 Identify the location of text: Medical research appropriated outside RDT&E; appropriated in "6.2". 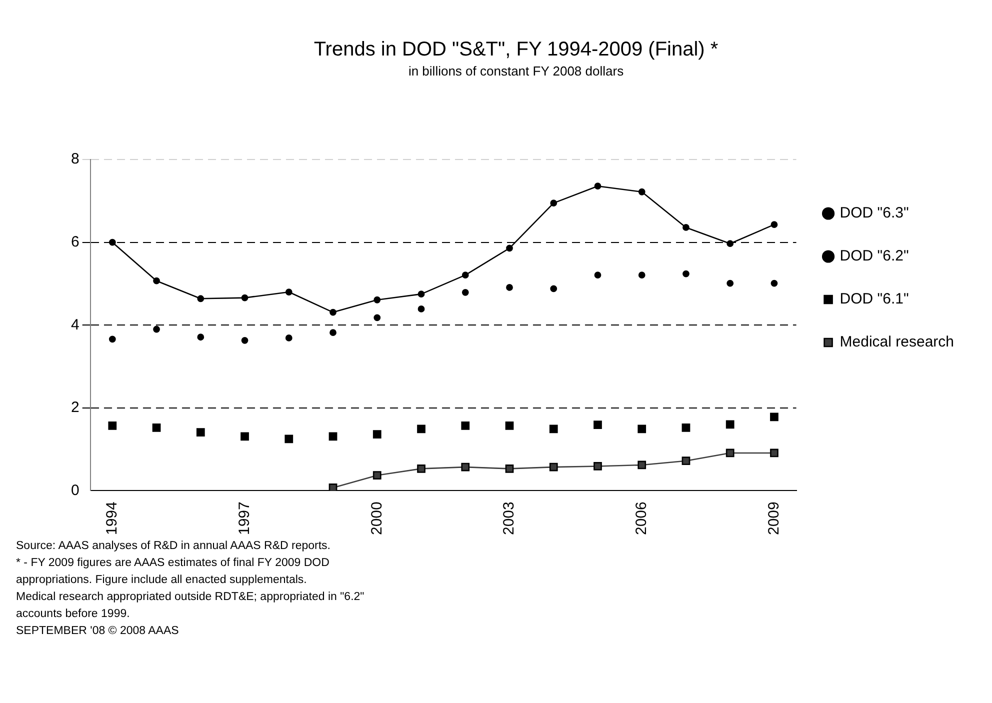
(191, 597).